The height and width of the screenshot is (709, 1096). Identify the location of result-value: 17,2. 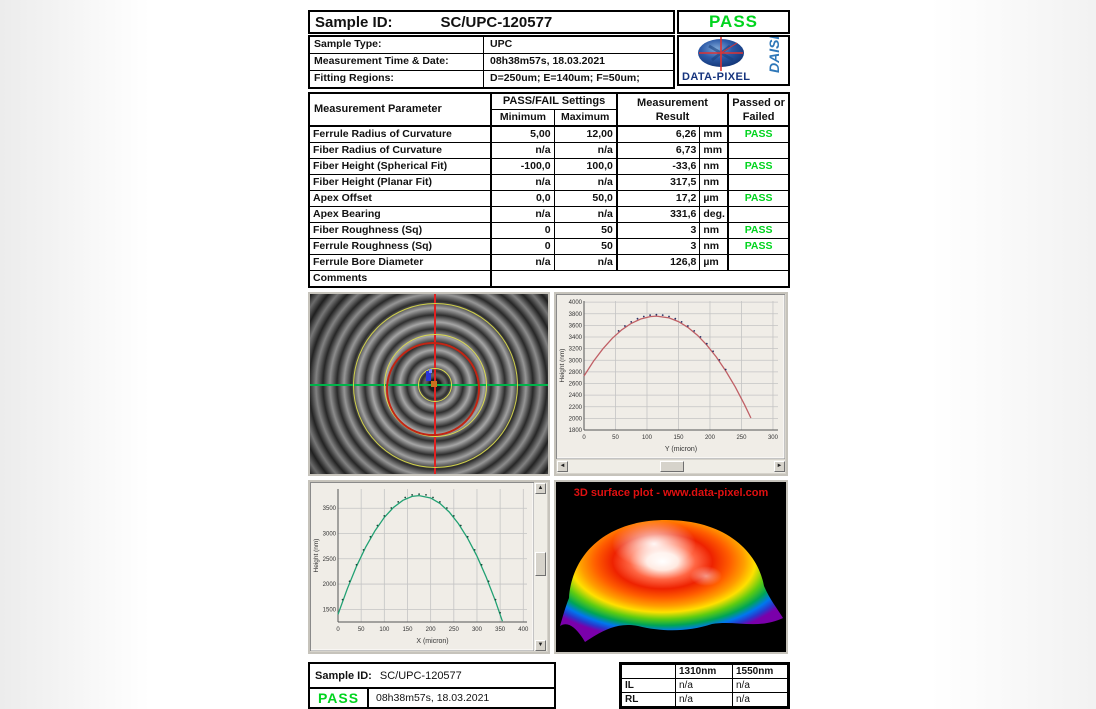
(658, 198).